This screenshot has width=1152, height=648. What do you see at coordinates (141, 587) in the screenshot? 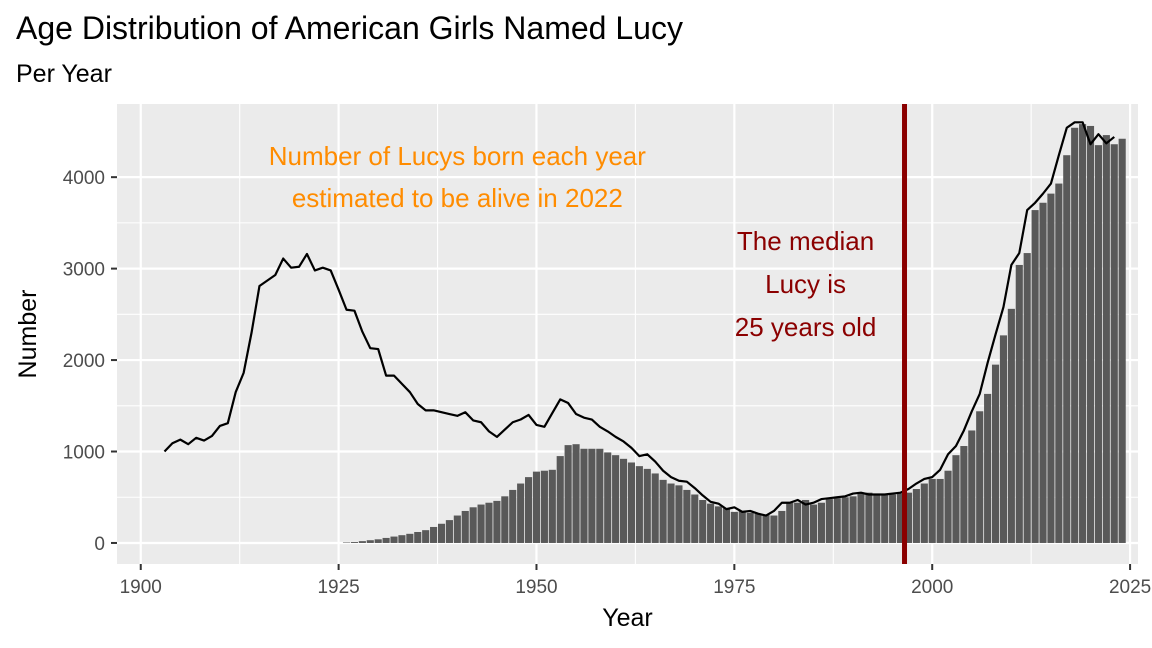
I see `x-tick-label: 1900` at bounding box center [141, 587].